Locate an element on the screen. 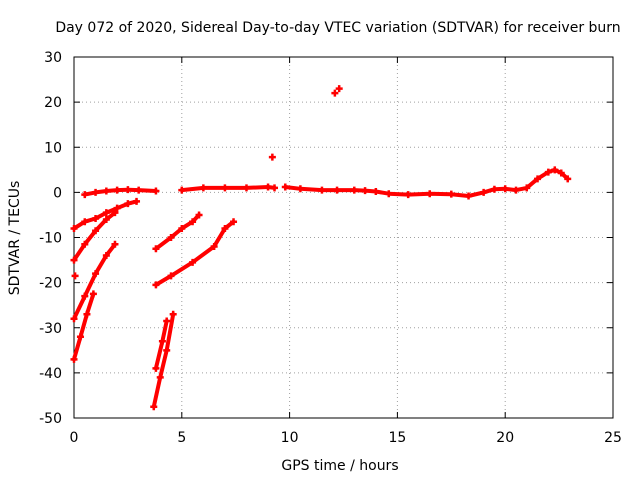  x-tick-label: 20 is located at coordinates (505, 438).